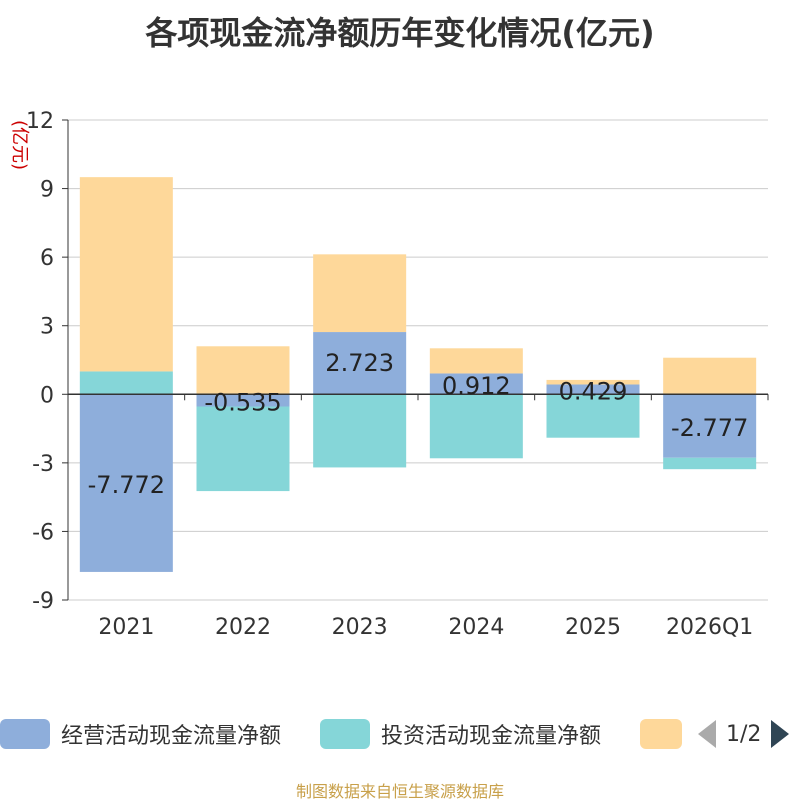  Describe the element at coordinates (47, 327) in the screenshot. I see `y-tick-label: 3` at that location.